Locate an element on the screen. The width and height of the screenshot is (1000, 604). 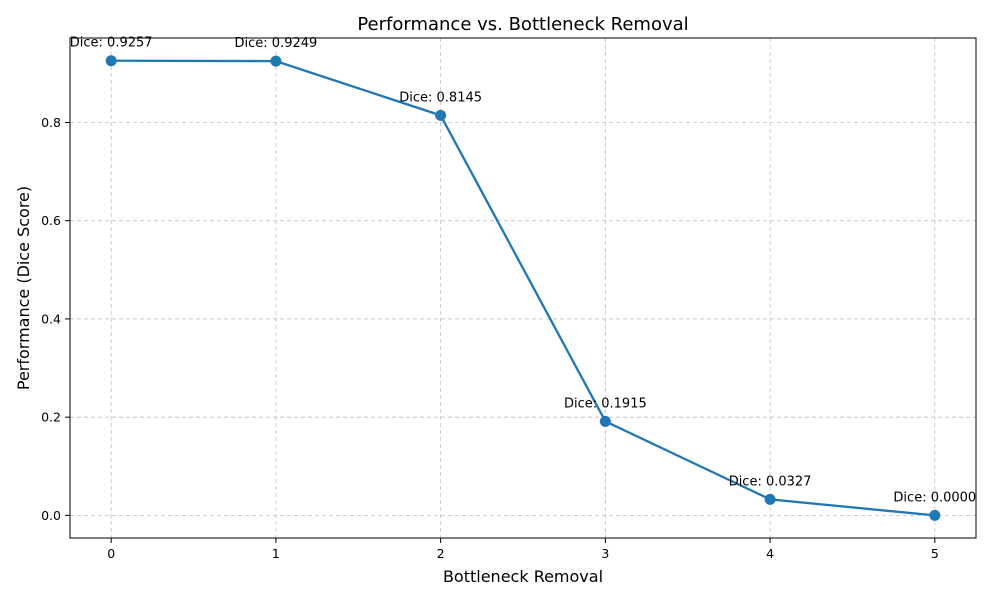
x-tick-label: 2 is located at coordinates (441, 553).